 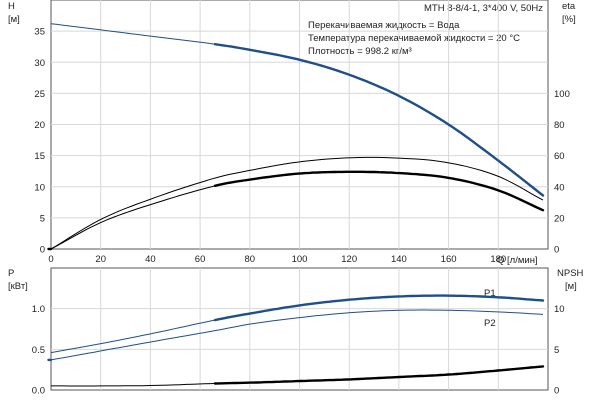 What do you see at coordinates (39, 125) in the screenshot?
I see `left-y-tick-label: 20` at bounding box center [39, 125].